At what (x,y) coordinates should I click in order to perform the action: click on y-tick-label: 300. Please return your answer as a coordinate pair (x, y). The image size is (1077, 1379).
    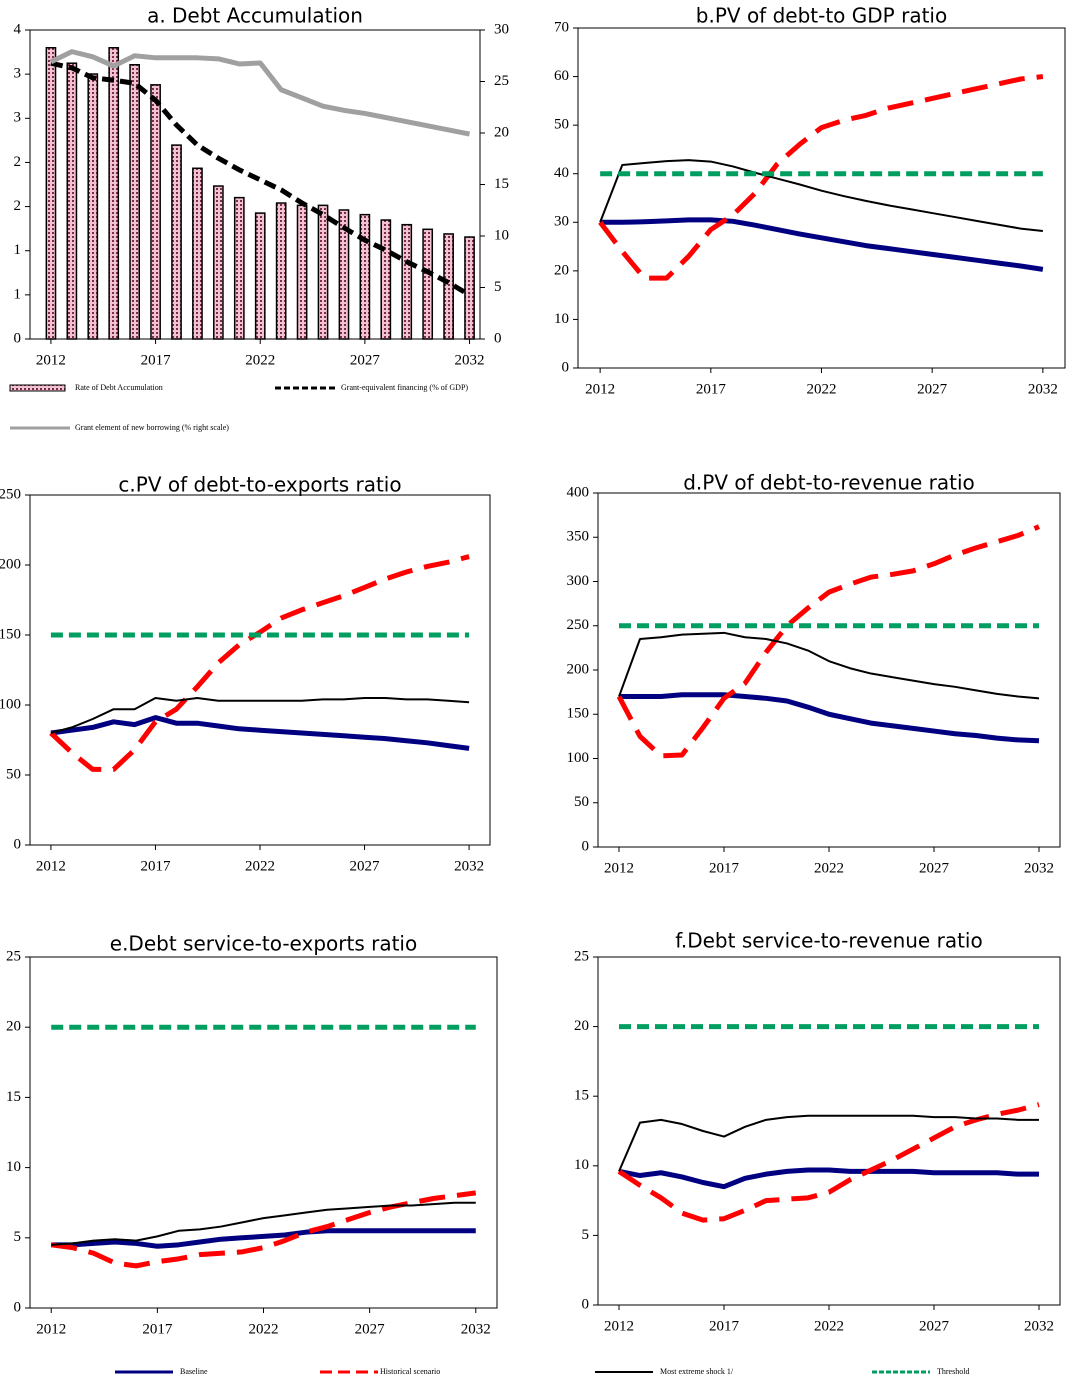
    Looking at the image, I should click on (578, 581).